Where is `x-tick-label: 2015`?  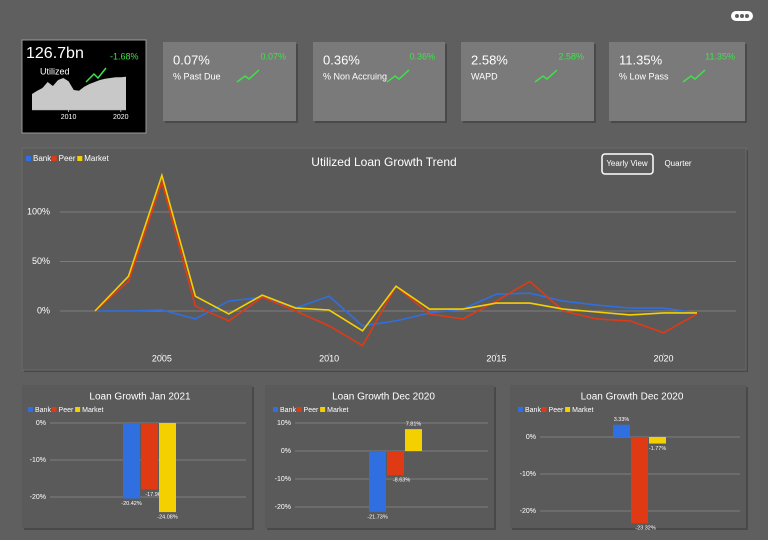
x-tick-label: 2015 is located at coordinates (496, 358).